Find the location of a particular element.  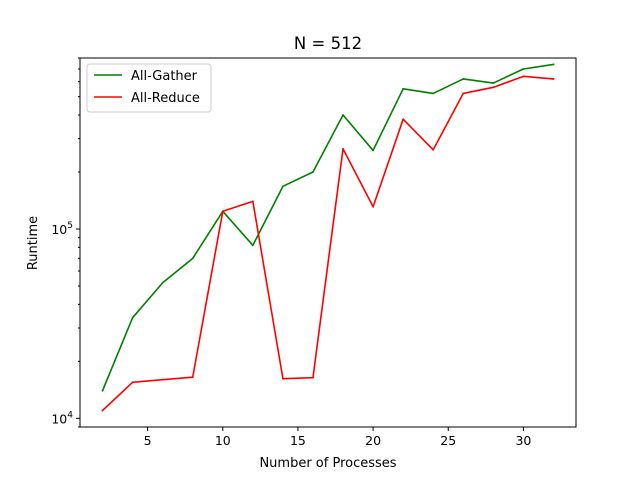

legend: All-Gather All-Reduce is located at coordinates (149, 88).